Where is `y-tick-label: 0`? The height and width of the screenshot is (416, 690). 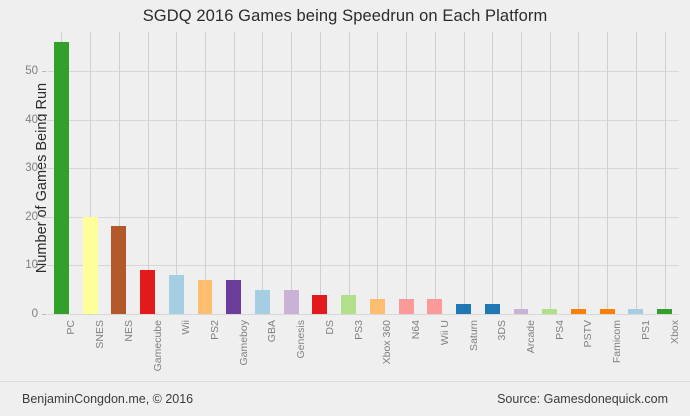
y-tick-label: 0 is located at coordinates (34, 314).